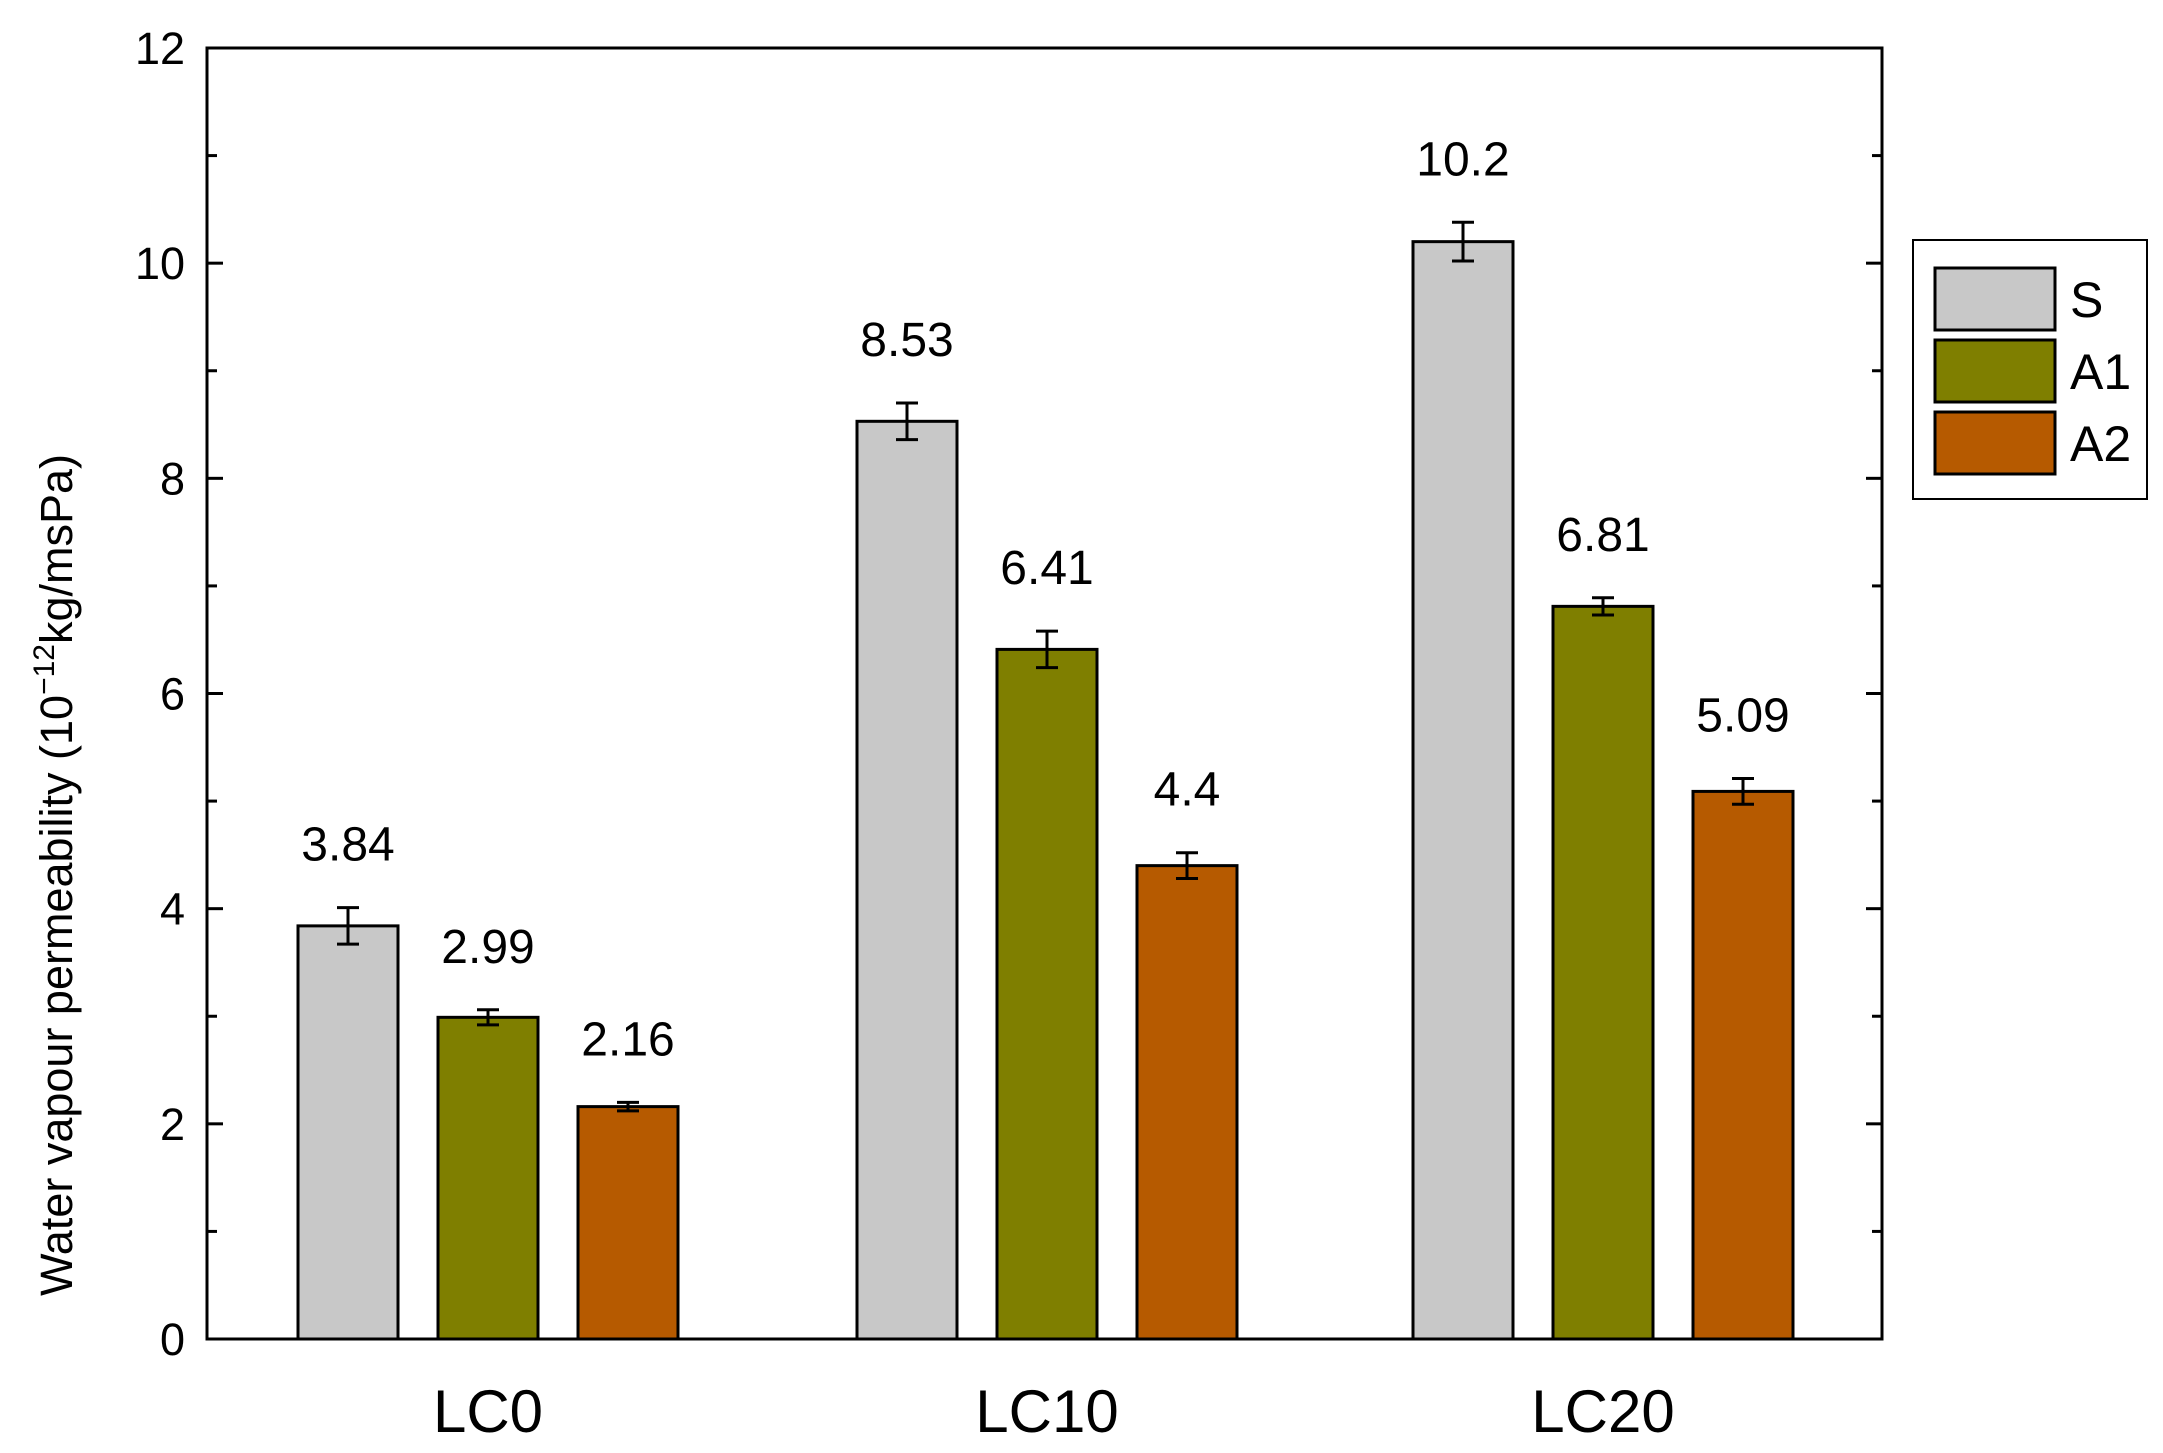 This screenshot has height=1453, width=2163. What do you see at coordinates (1602, 535) in the screenshot?
I see `data-label-lc20-a1: 6.81` at bounding box center [1602, 535].